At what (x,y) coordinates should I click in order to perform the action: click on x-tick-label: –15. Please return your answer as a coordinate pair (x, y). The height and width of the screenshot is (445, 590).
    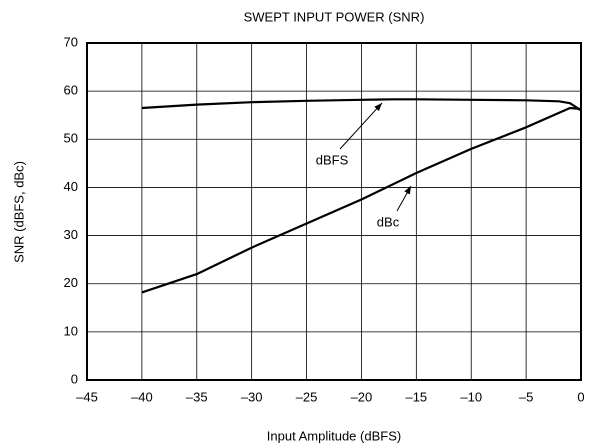
    Looking at the image, I should click on (416, 396).